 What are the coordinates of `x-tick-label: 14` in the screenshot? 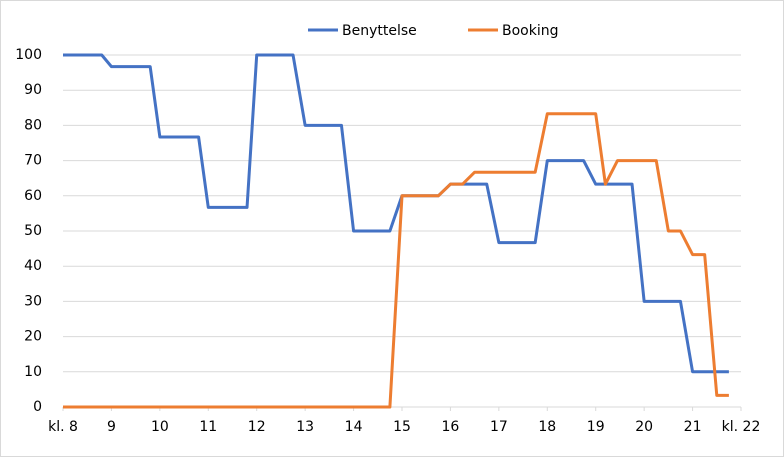 It's located at (354, 427).